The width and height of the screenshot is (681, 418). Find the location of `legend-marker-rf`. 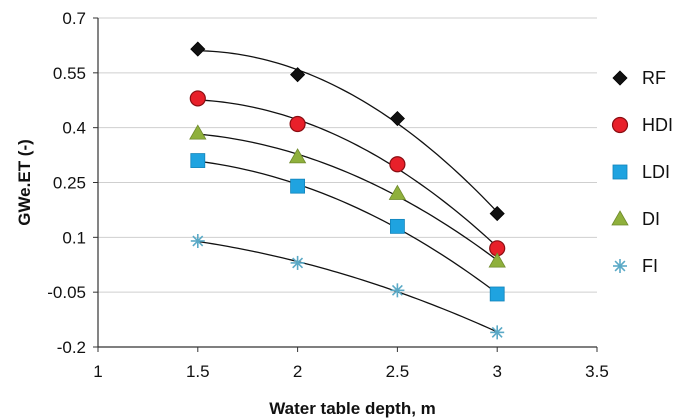

legend-marker-rf is located at coordinates (620, 78).